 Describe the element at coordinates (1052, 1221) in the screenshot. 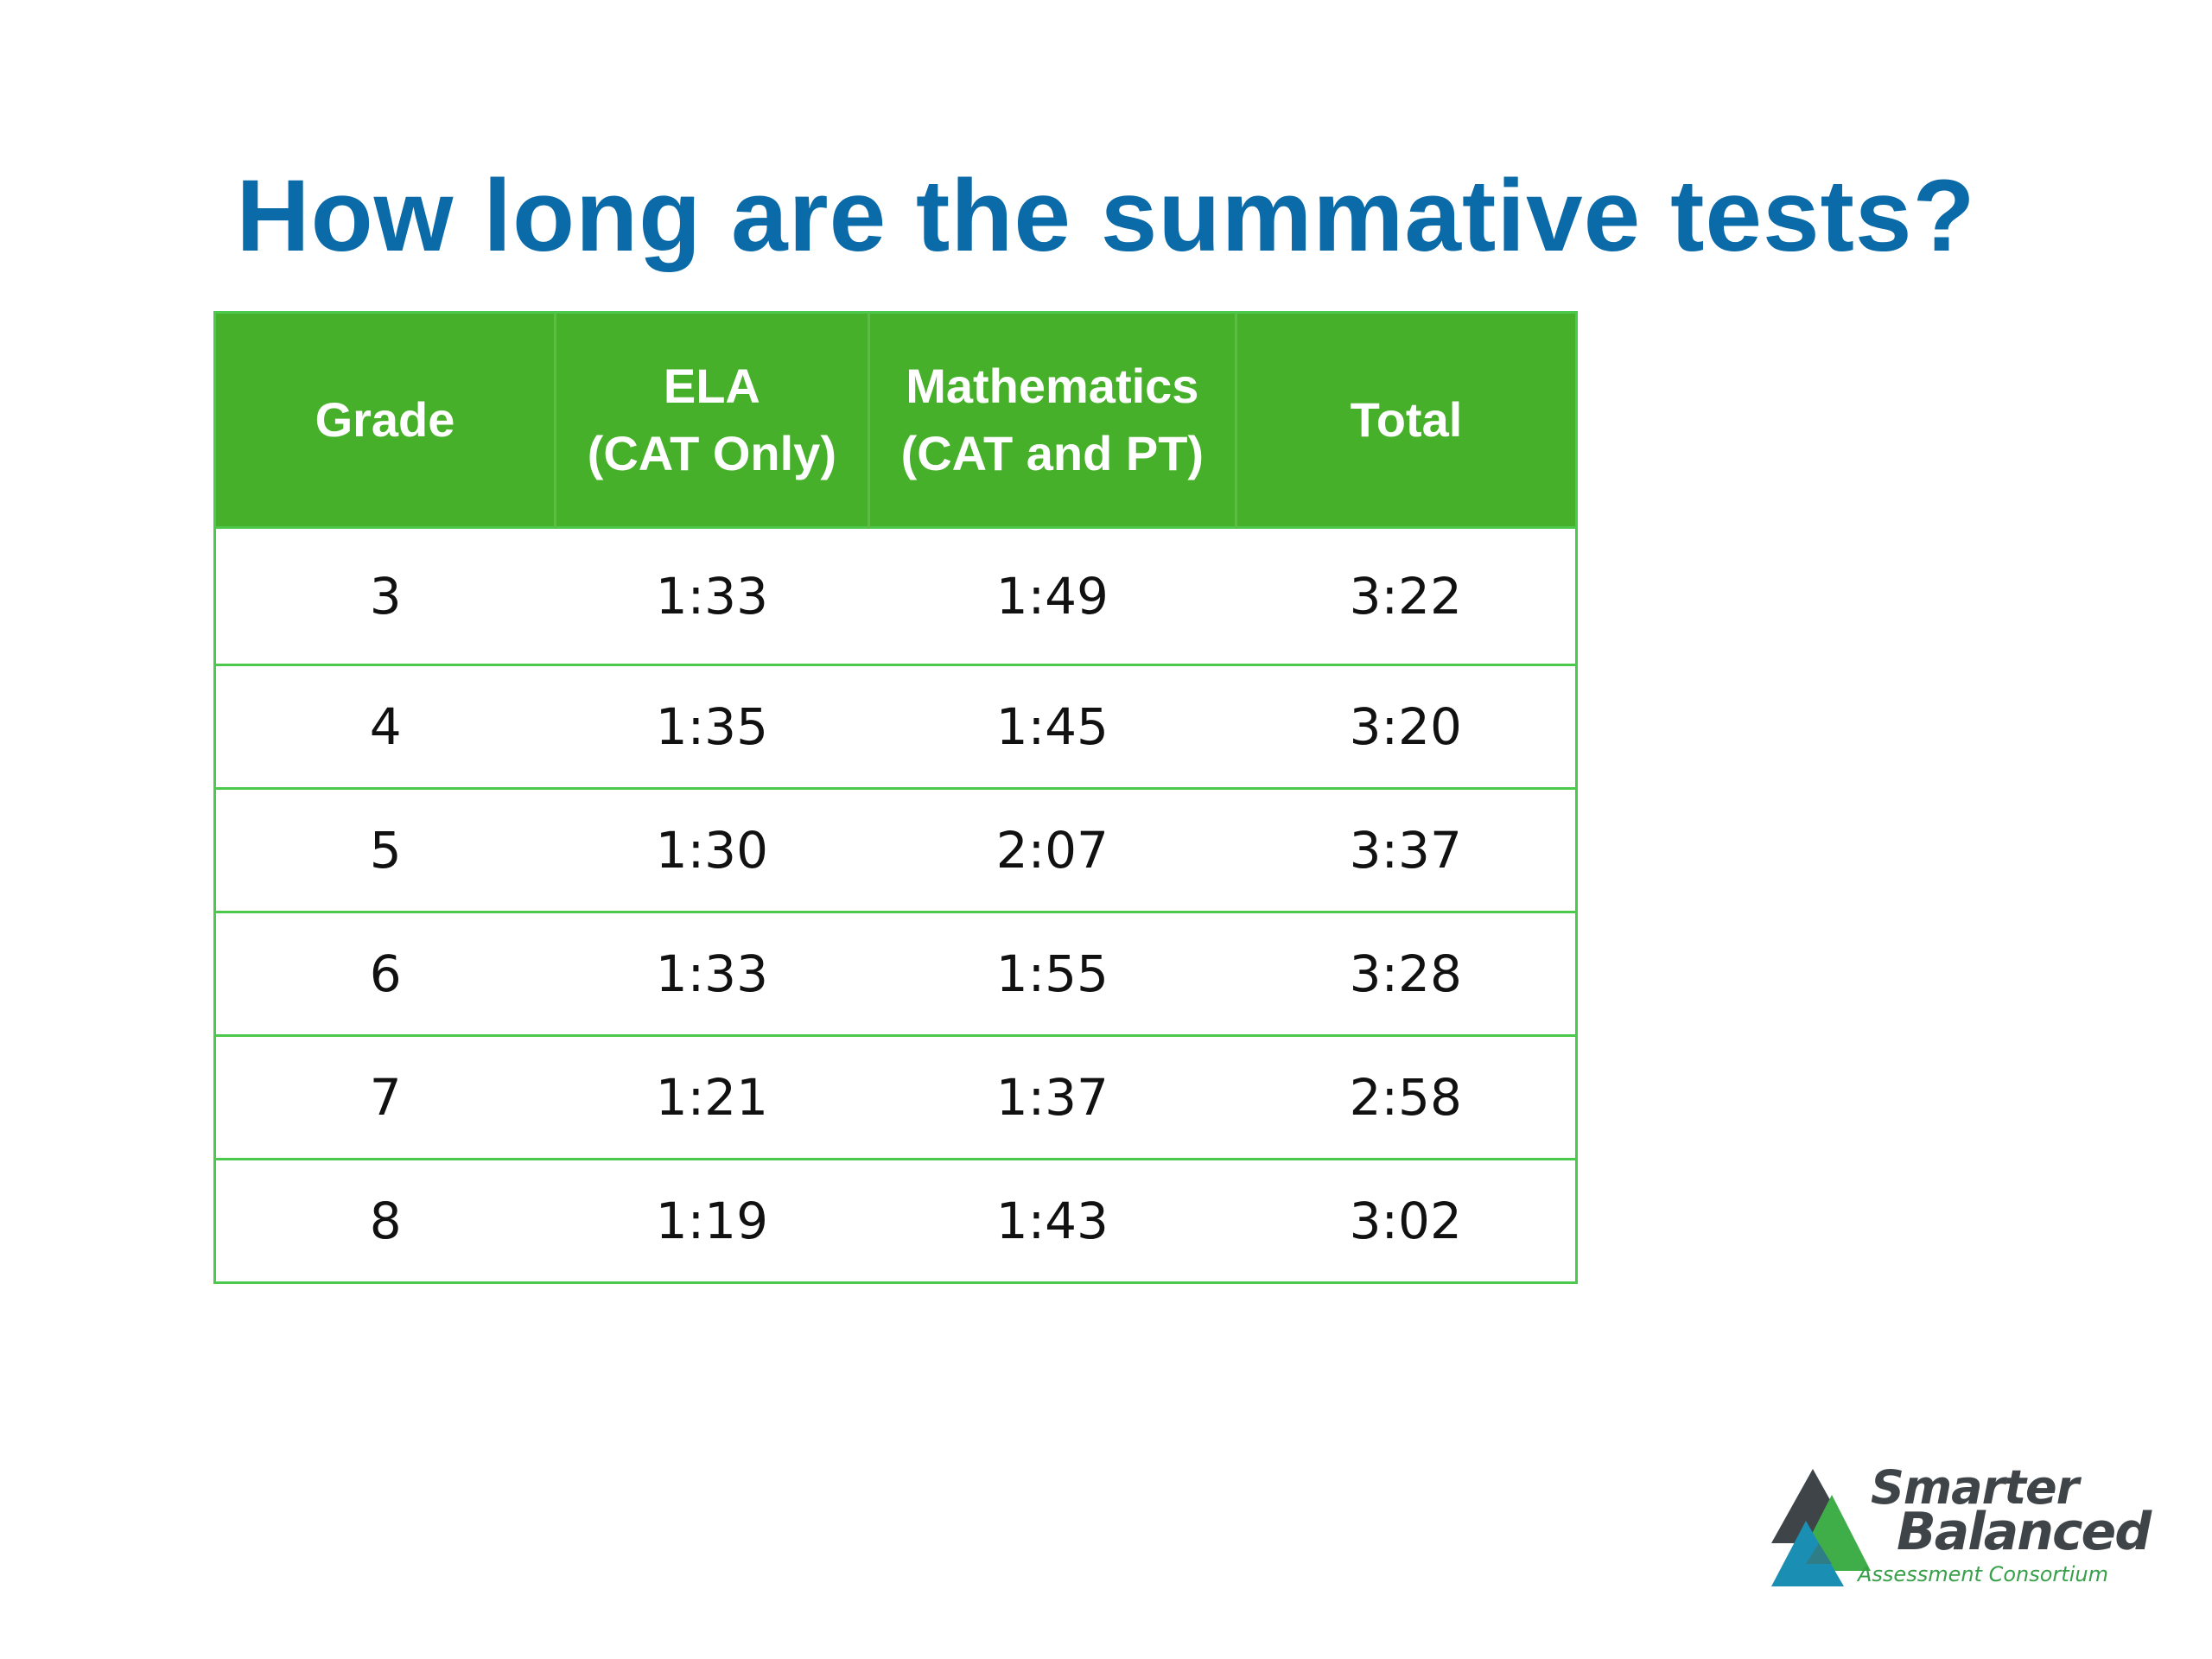

I see `cell-mathematics: 1:43` at that location.